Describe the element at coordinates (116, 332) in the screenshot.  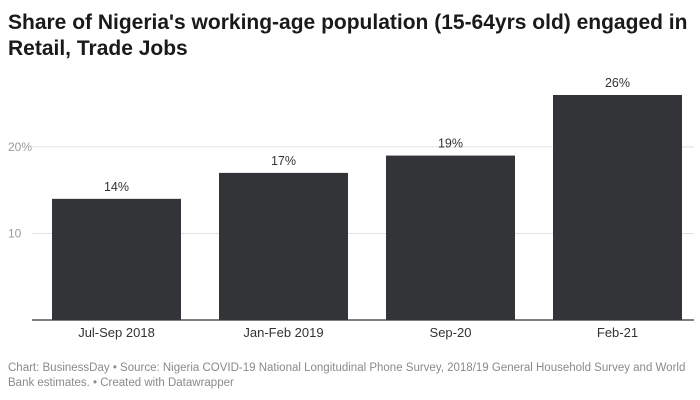
I see `x-tick-label: Jul-Sep 2018` at that location.